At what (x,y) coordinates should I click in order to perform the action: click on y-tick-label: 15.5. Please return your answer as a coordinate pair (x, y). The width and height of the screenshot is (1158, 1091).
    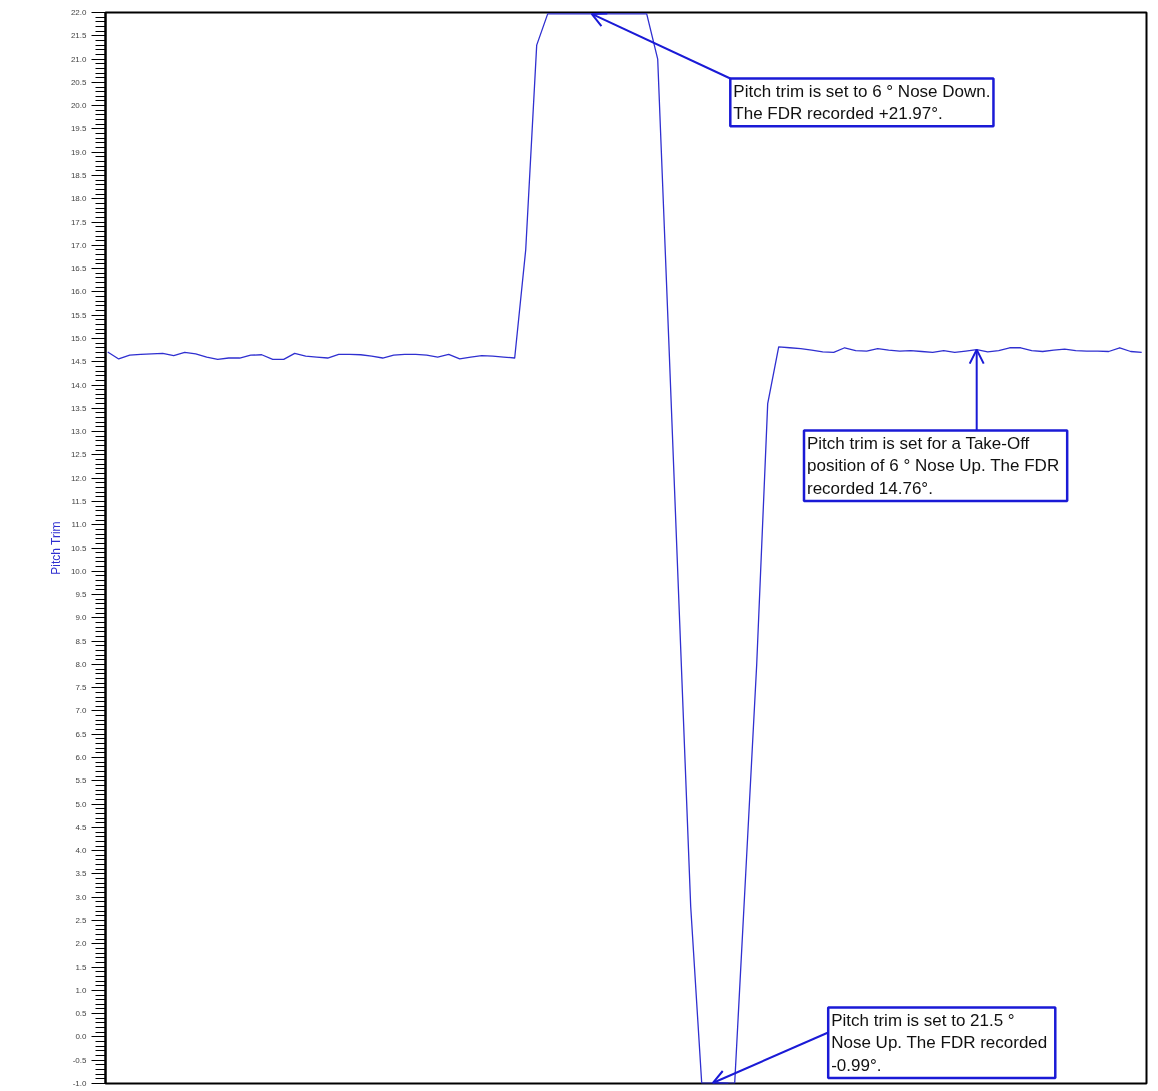
    Looking at the image, I should click on (79, 315).